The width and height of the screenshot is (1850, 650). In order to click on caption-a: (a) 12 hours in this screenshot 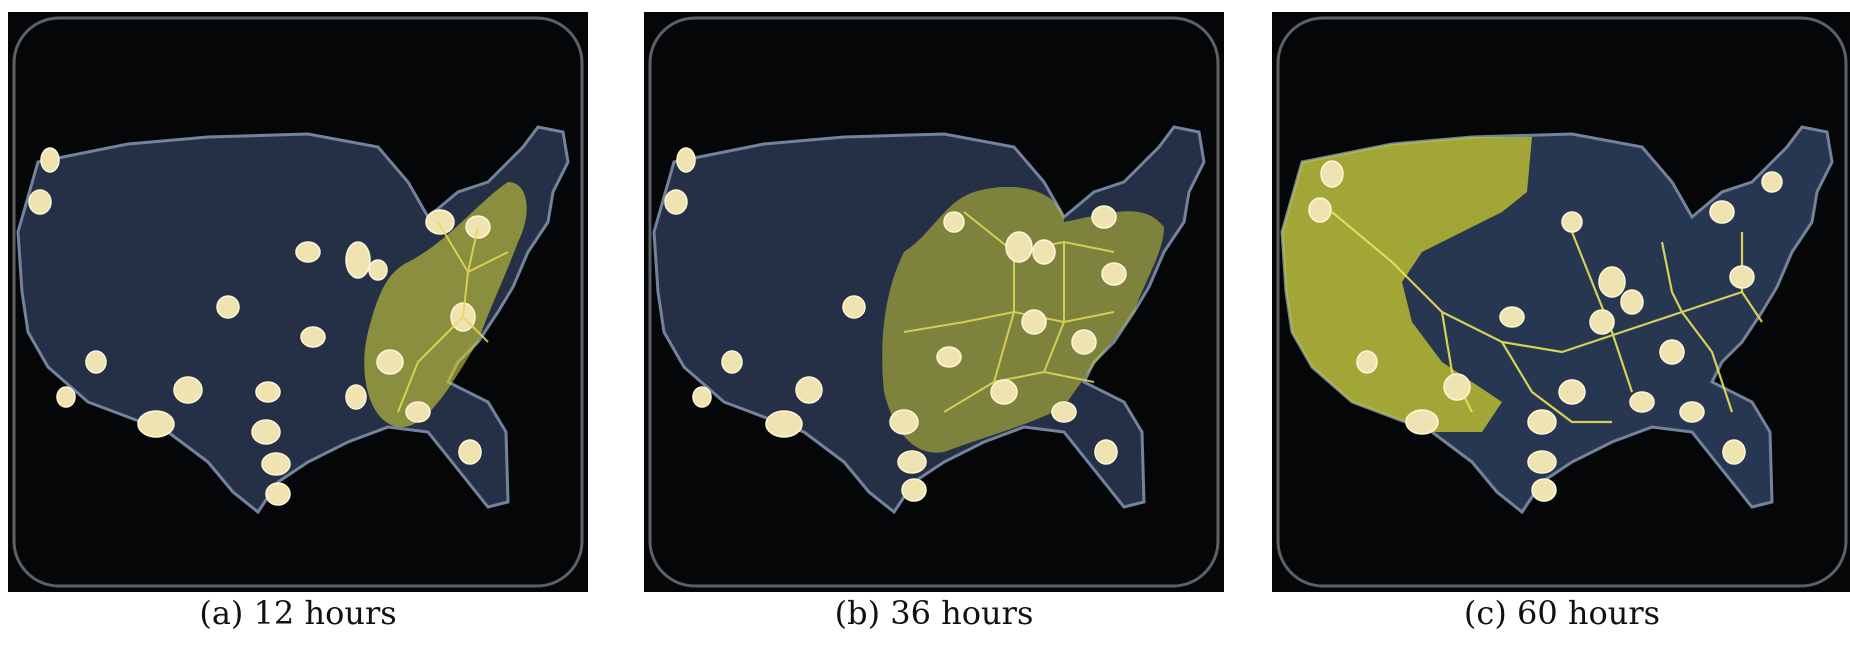, I will do `click(298, 613)`.